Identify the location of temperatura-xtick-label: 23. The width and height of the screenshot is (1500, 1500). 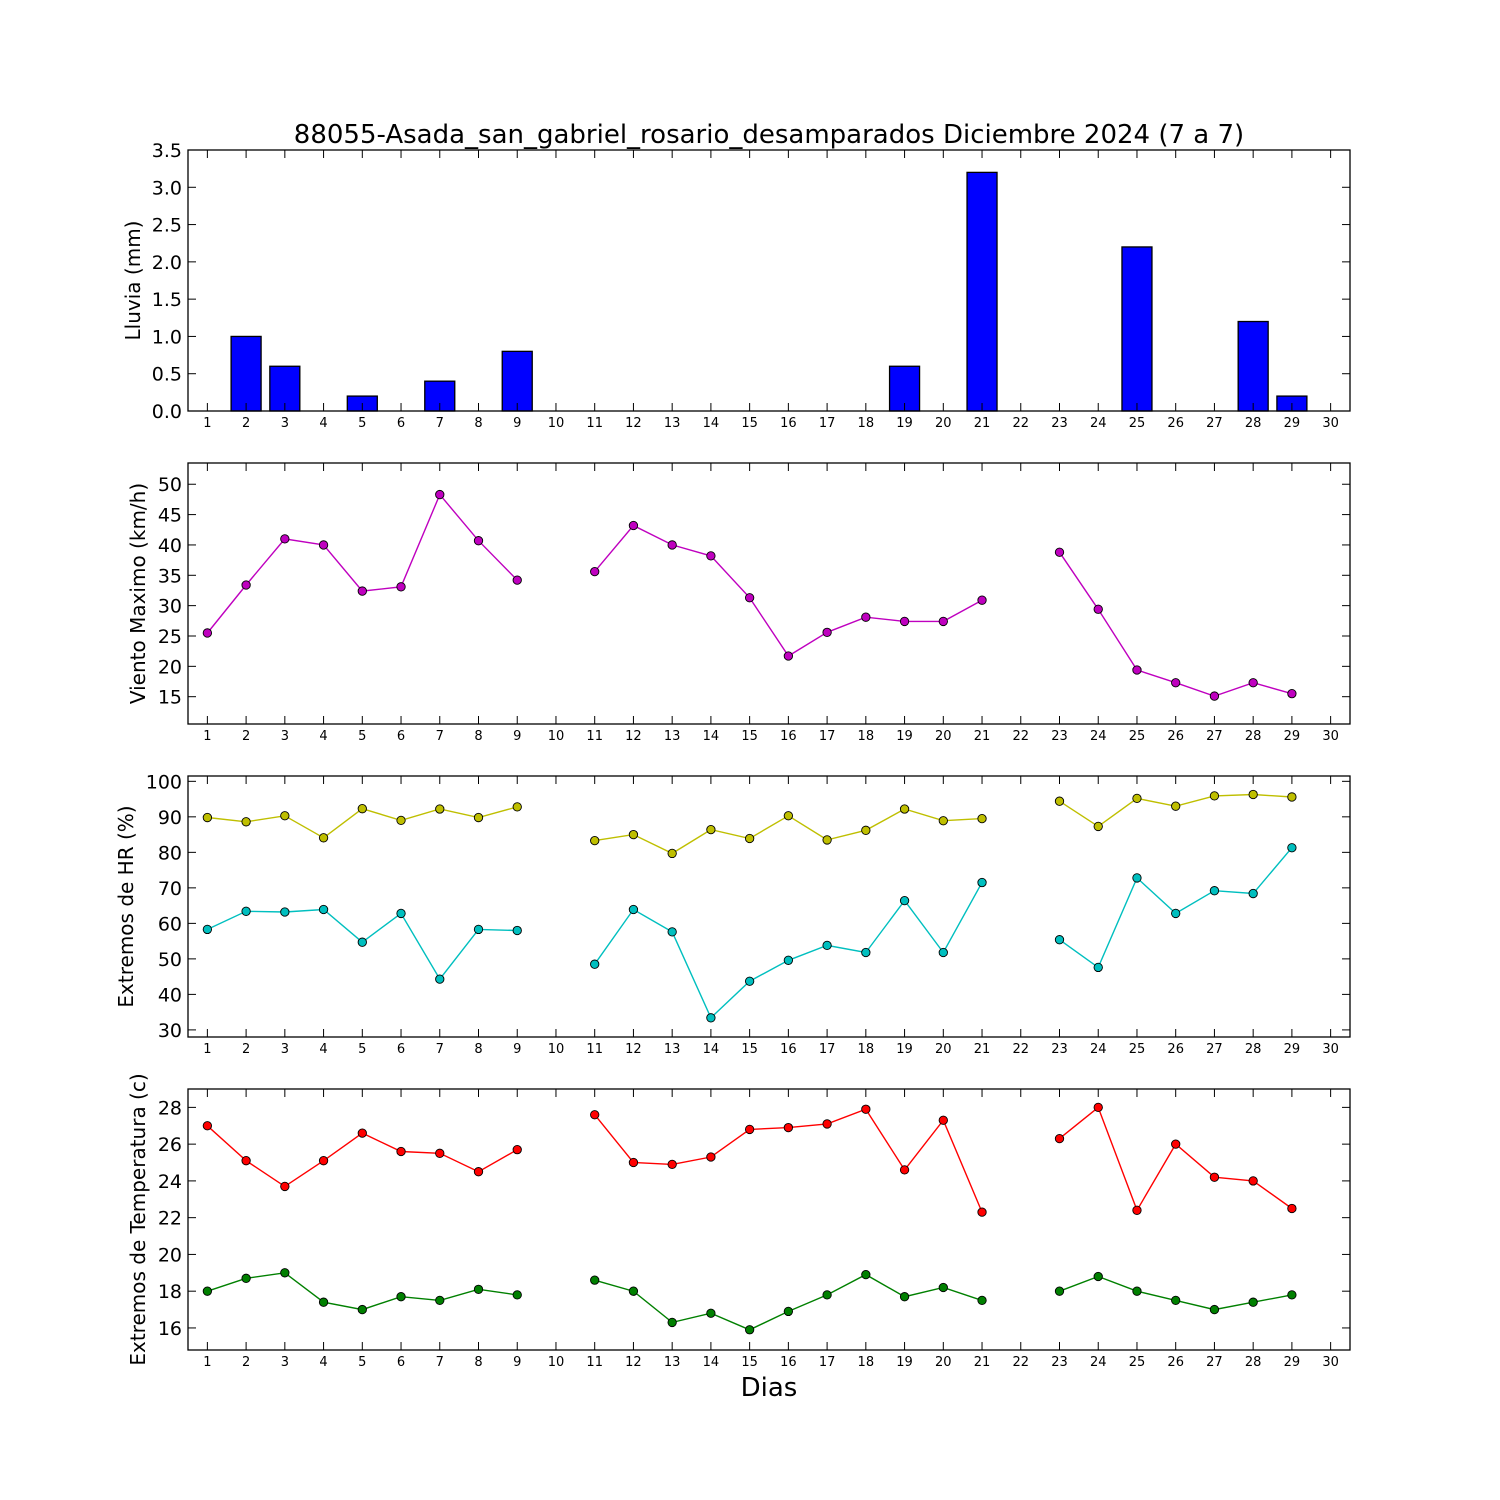
(1059, 1362).